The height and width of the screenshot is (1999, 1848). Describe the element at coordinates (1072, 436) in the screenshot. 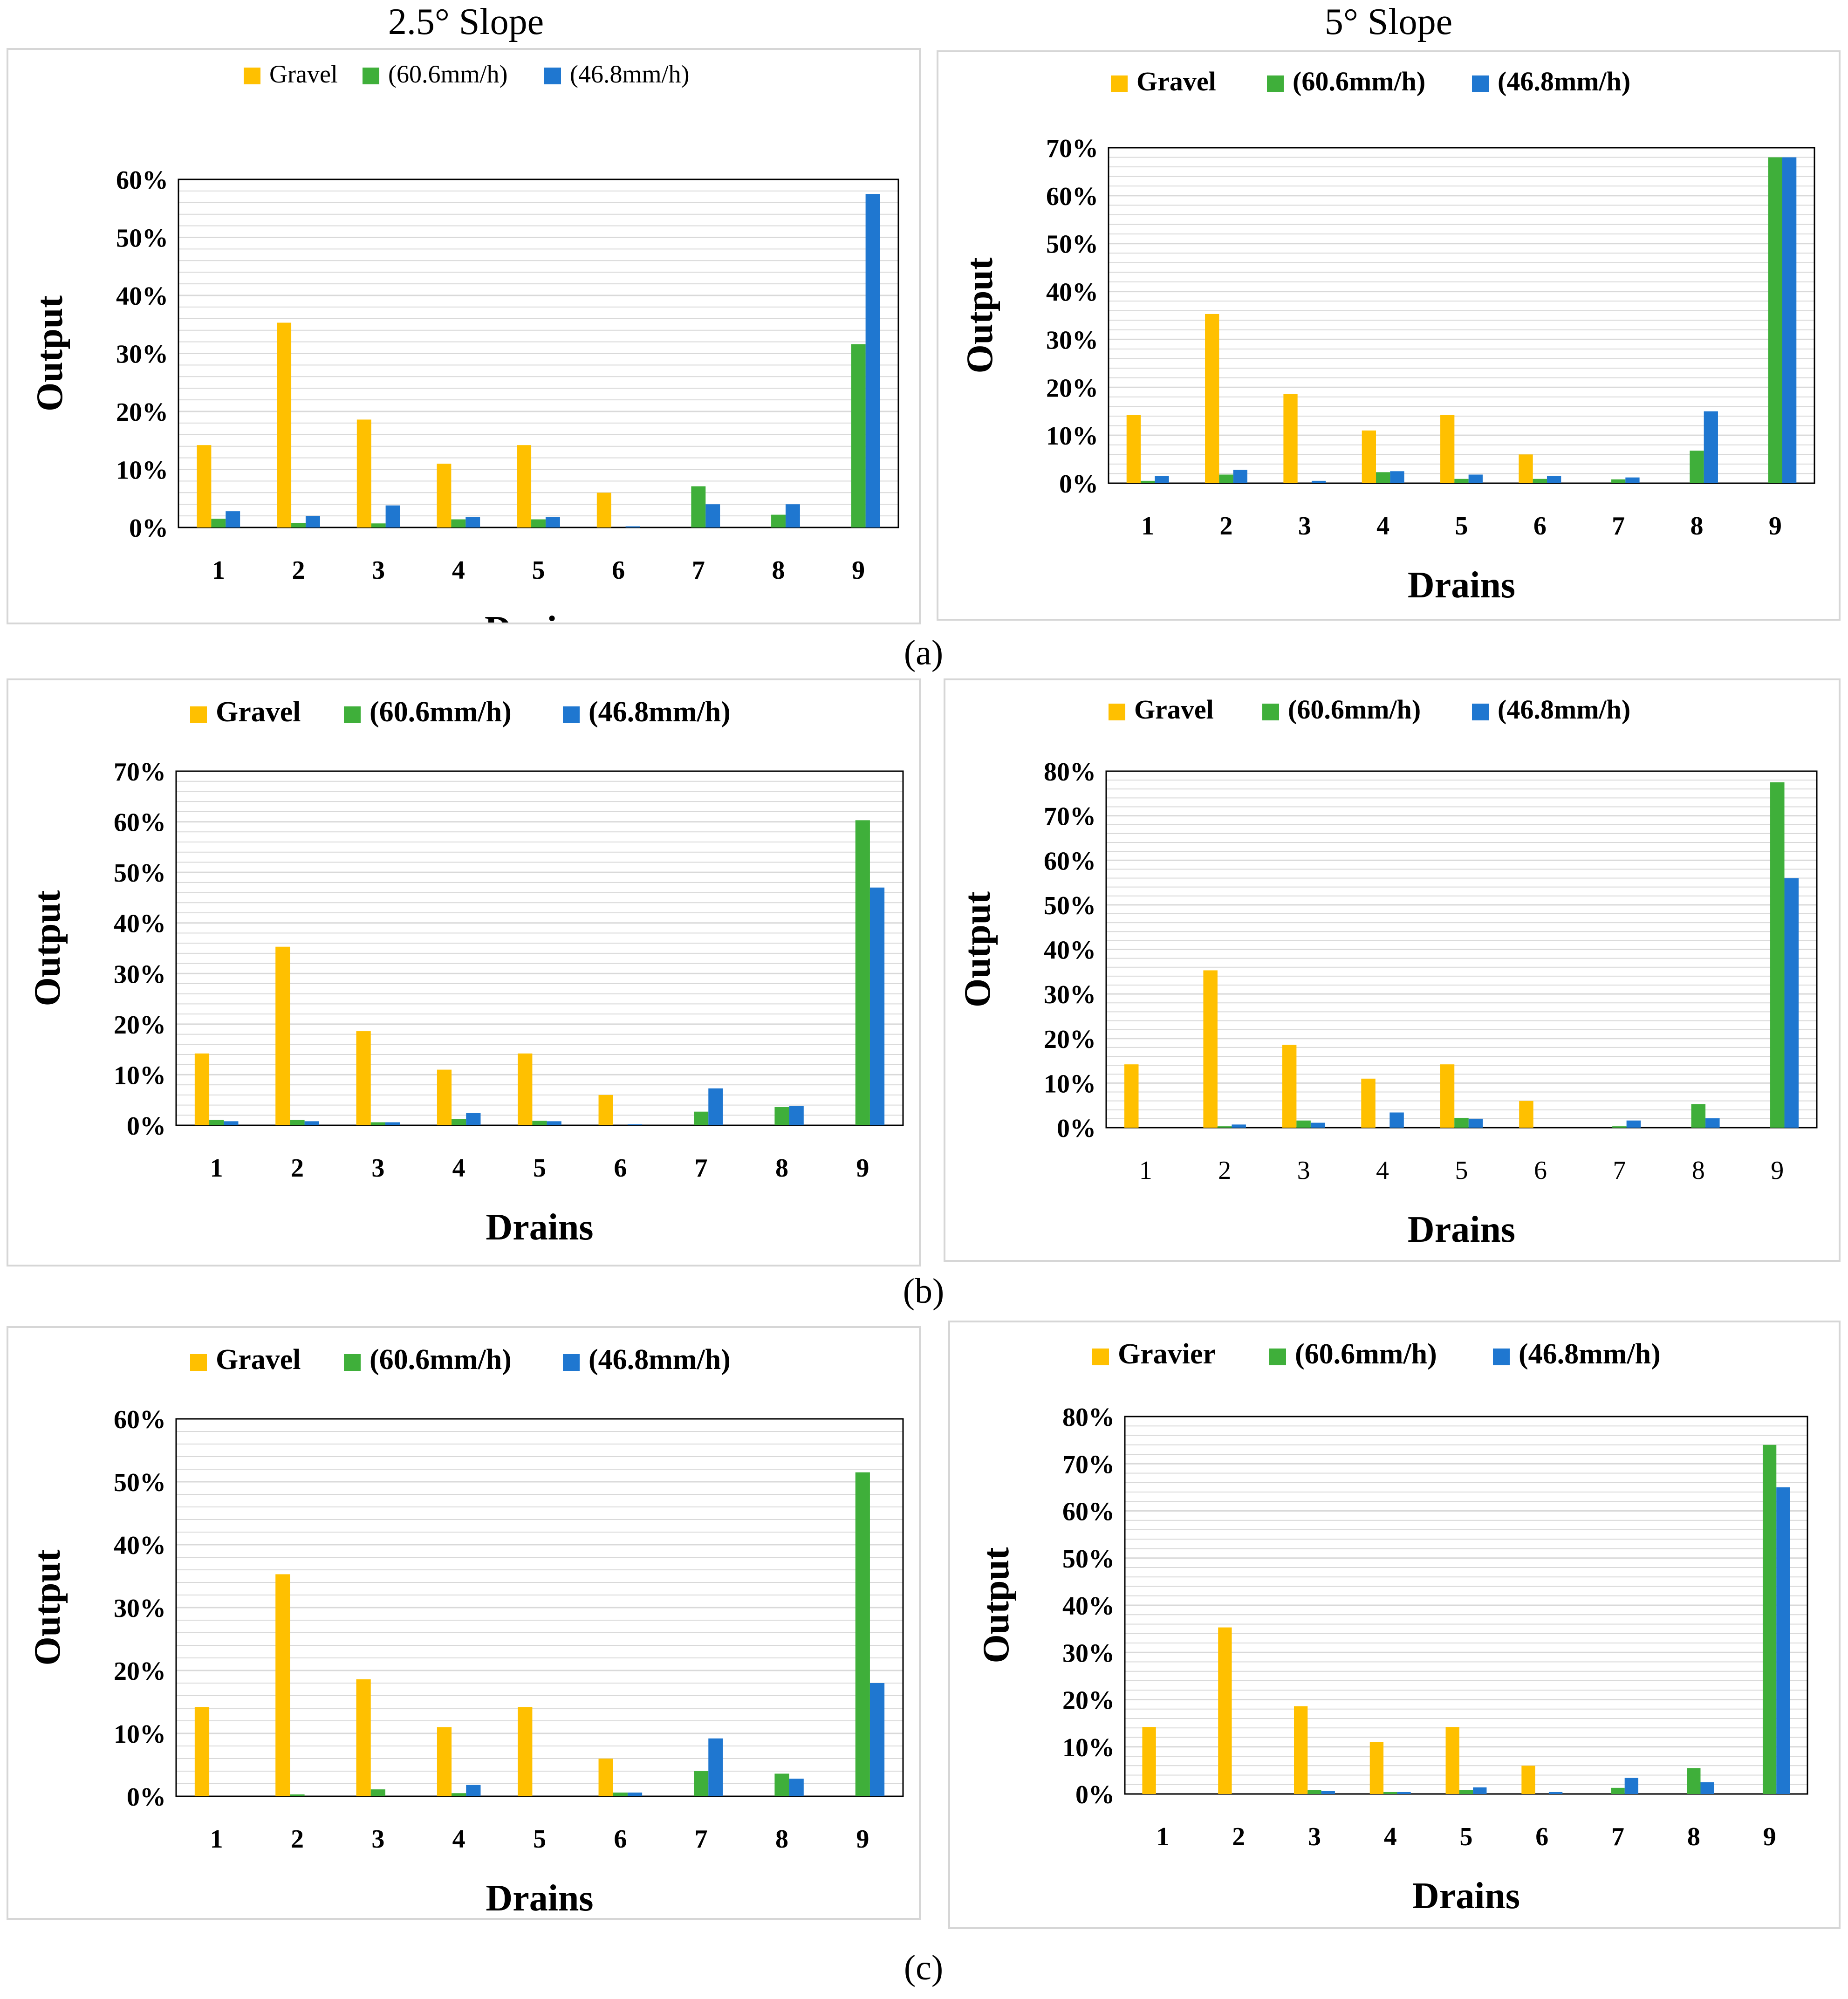

I see `y-tick-label: 10%` at that location.